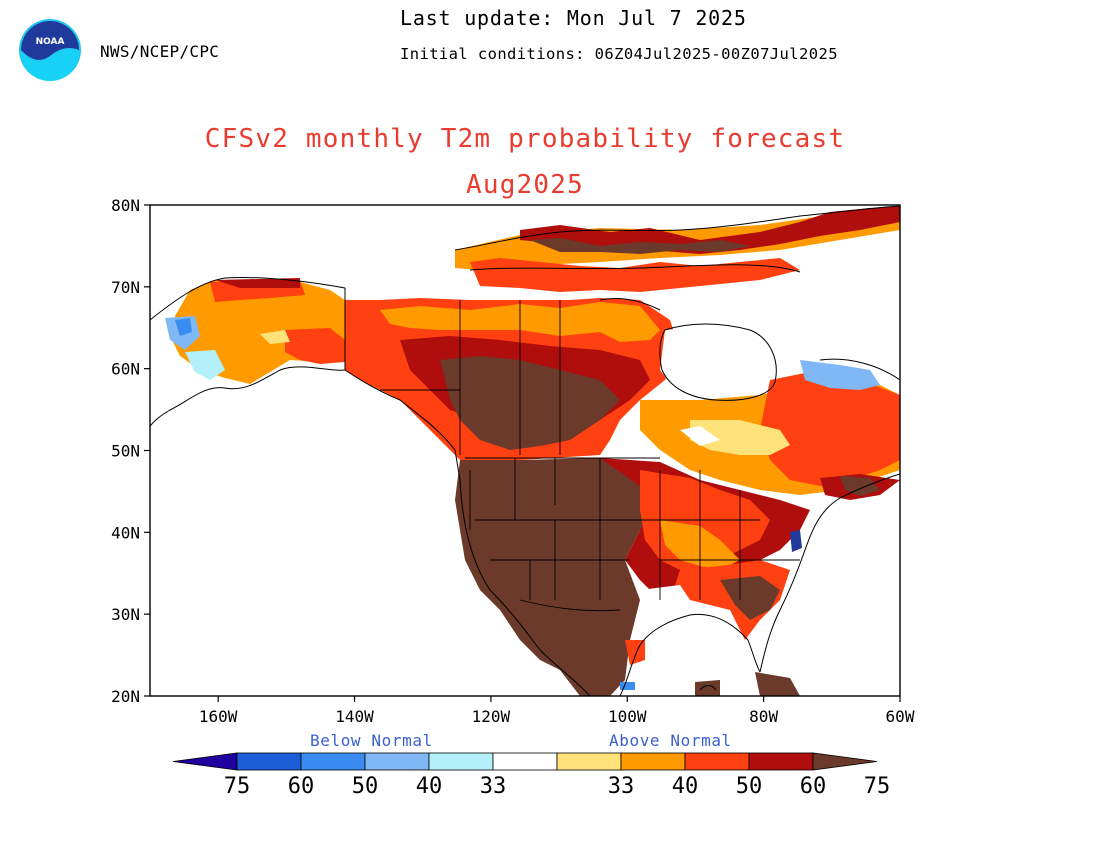 This screenshot has height=850, width=1100. I want to click on logo-text: NOAA, so click(50, 42).